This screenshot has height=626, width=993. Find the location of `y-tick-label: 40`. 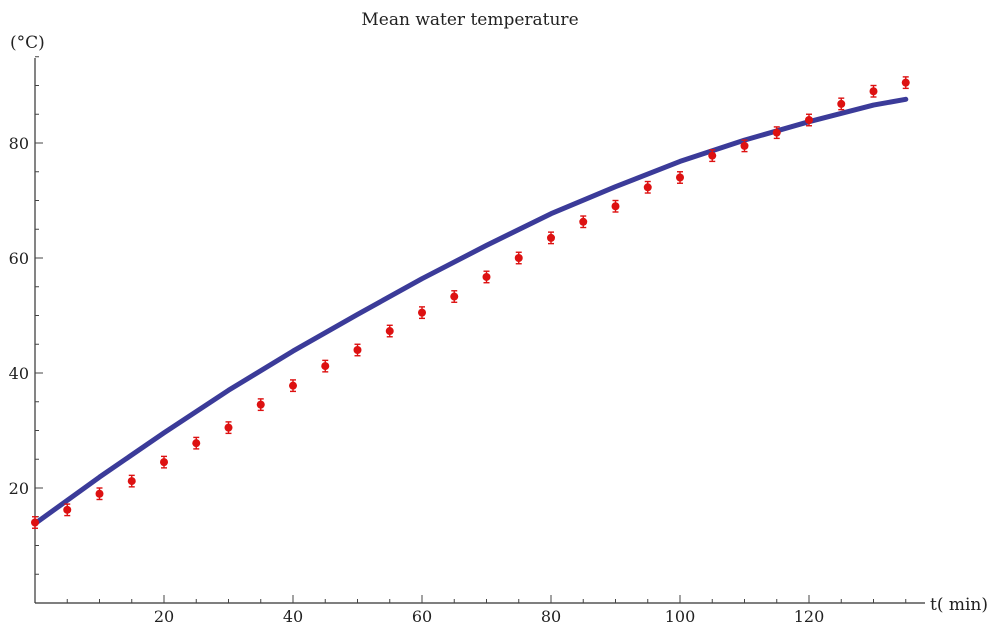

y-tick-label: 40 is located at coordinates (19, 373).